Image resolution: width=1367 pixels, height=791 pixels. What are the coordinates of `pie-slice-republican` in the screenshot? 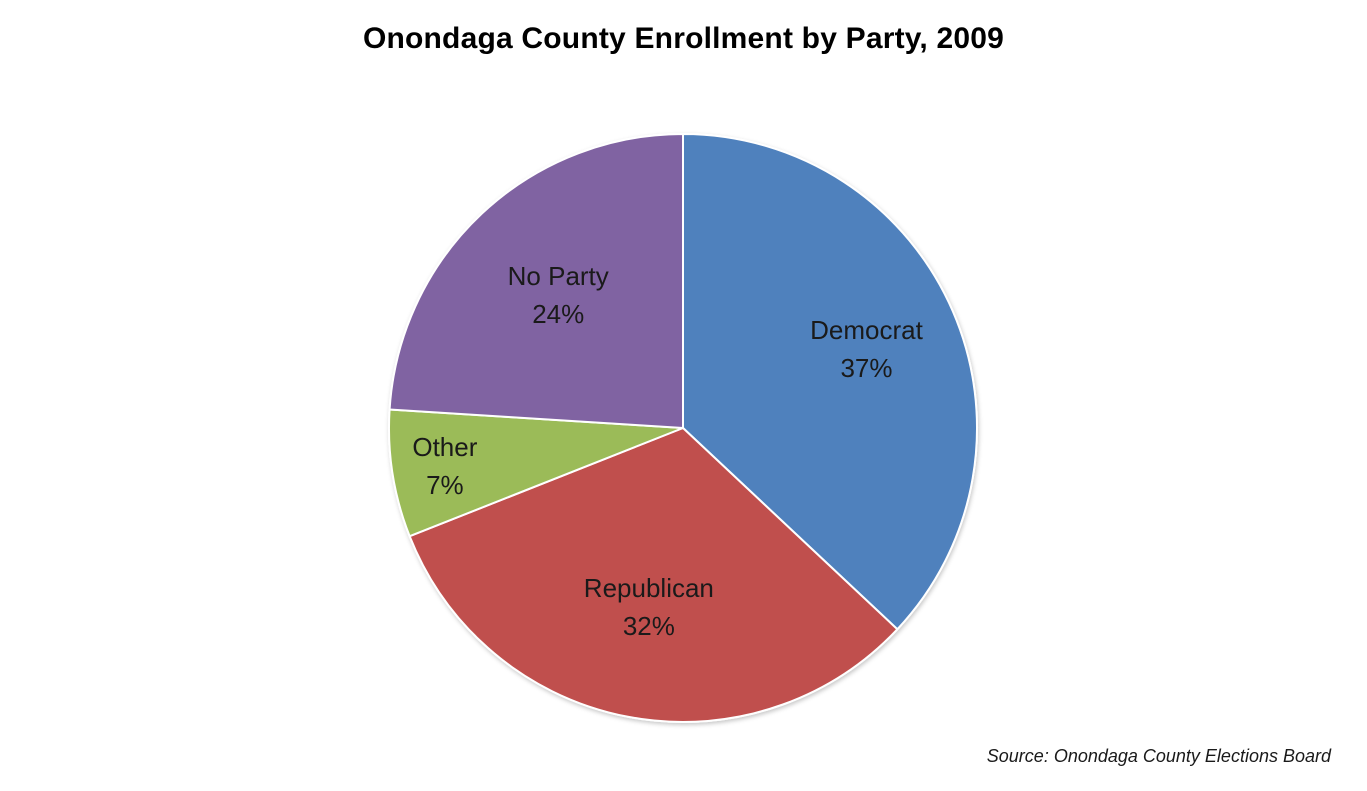 It's located at (653, 575).